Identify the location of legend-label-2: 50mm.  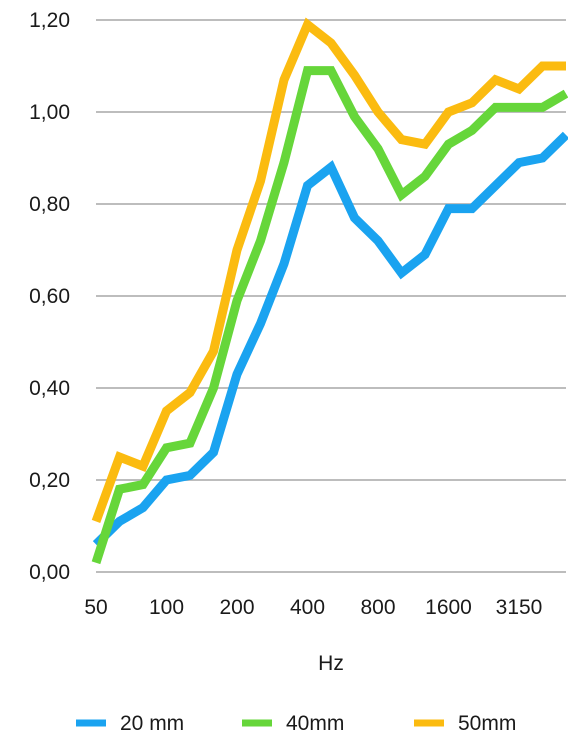
(487, 723).